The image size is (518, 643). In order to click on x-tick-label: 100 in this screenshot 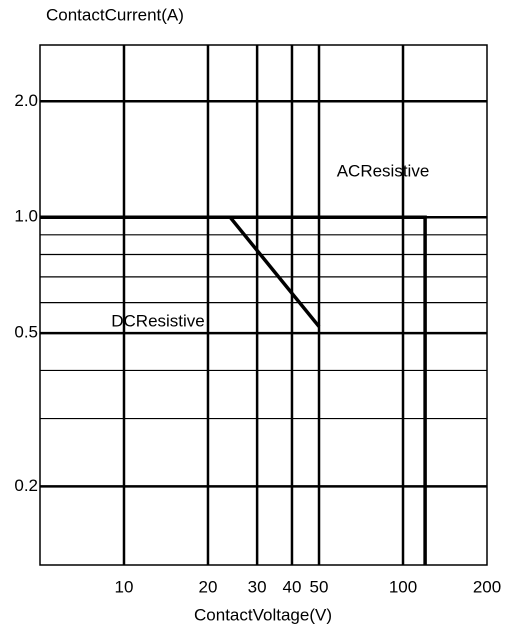, I will do `click(403, 586)`.